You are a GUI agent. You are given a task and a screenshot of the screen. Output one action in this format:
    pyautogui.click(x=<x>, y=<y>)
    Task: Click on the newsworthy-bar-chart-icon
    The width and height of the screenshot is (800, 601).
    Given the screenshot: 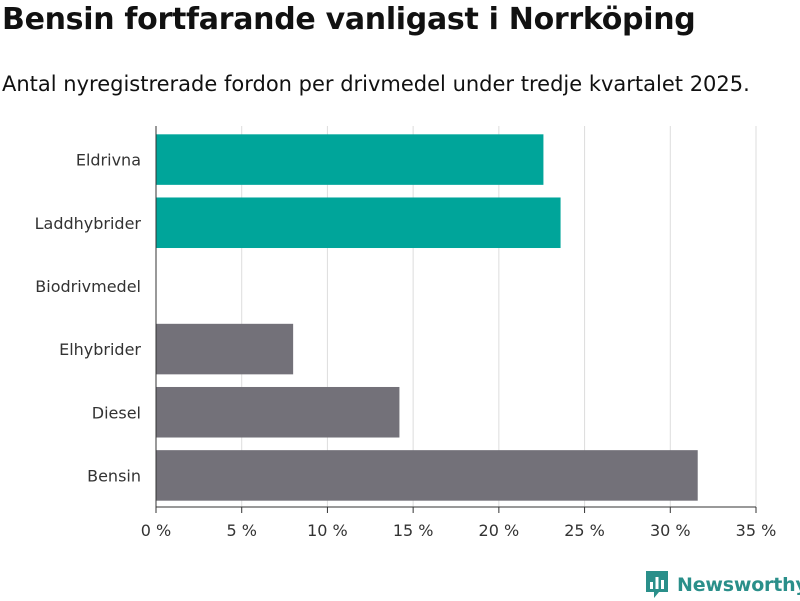 What is the action you would take?
    pyautogui.click(x=657, y=584)
    